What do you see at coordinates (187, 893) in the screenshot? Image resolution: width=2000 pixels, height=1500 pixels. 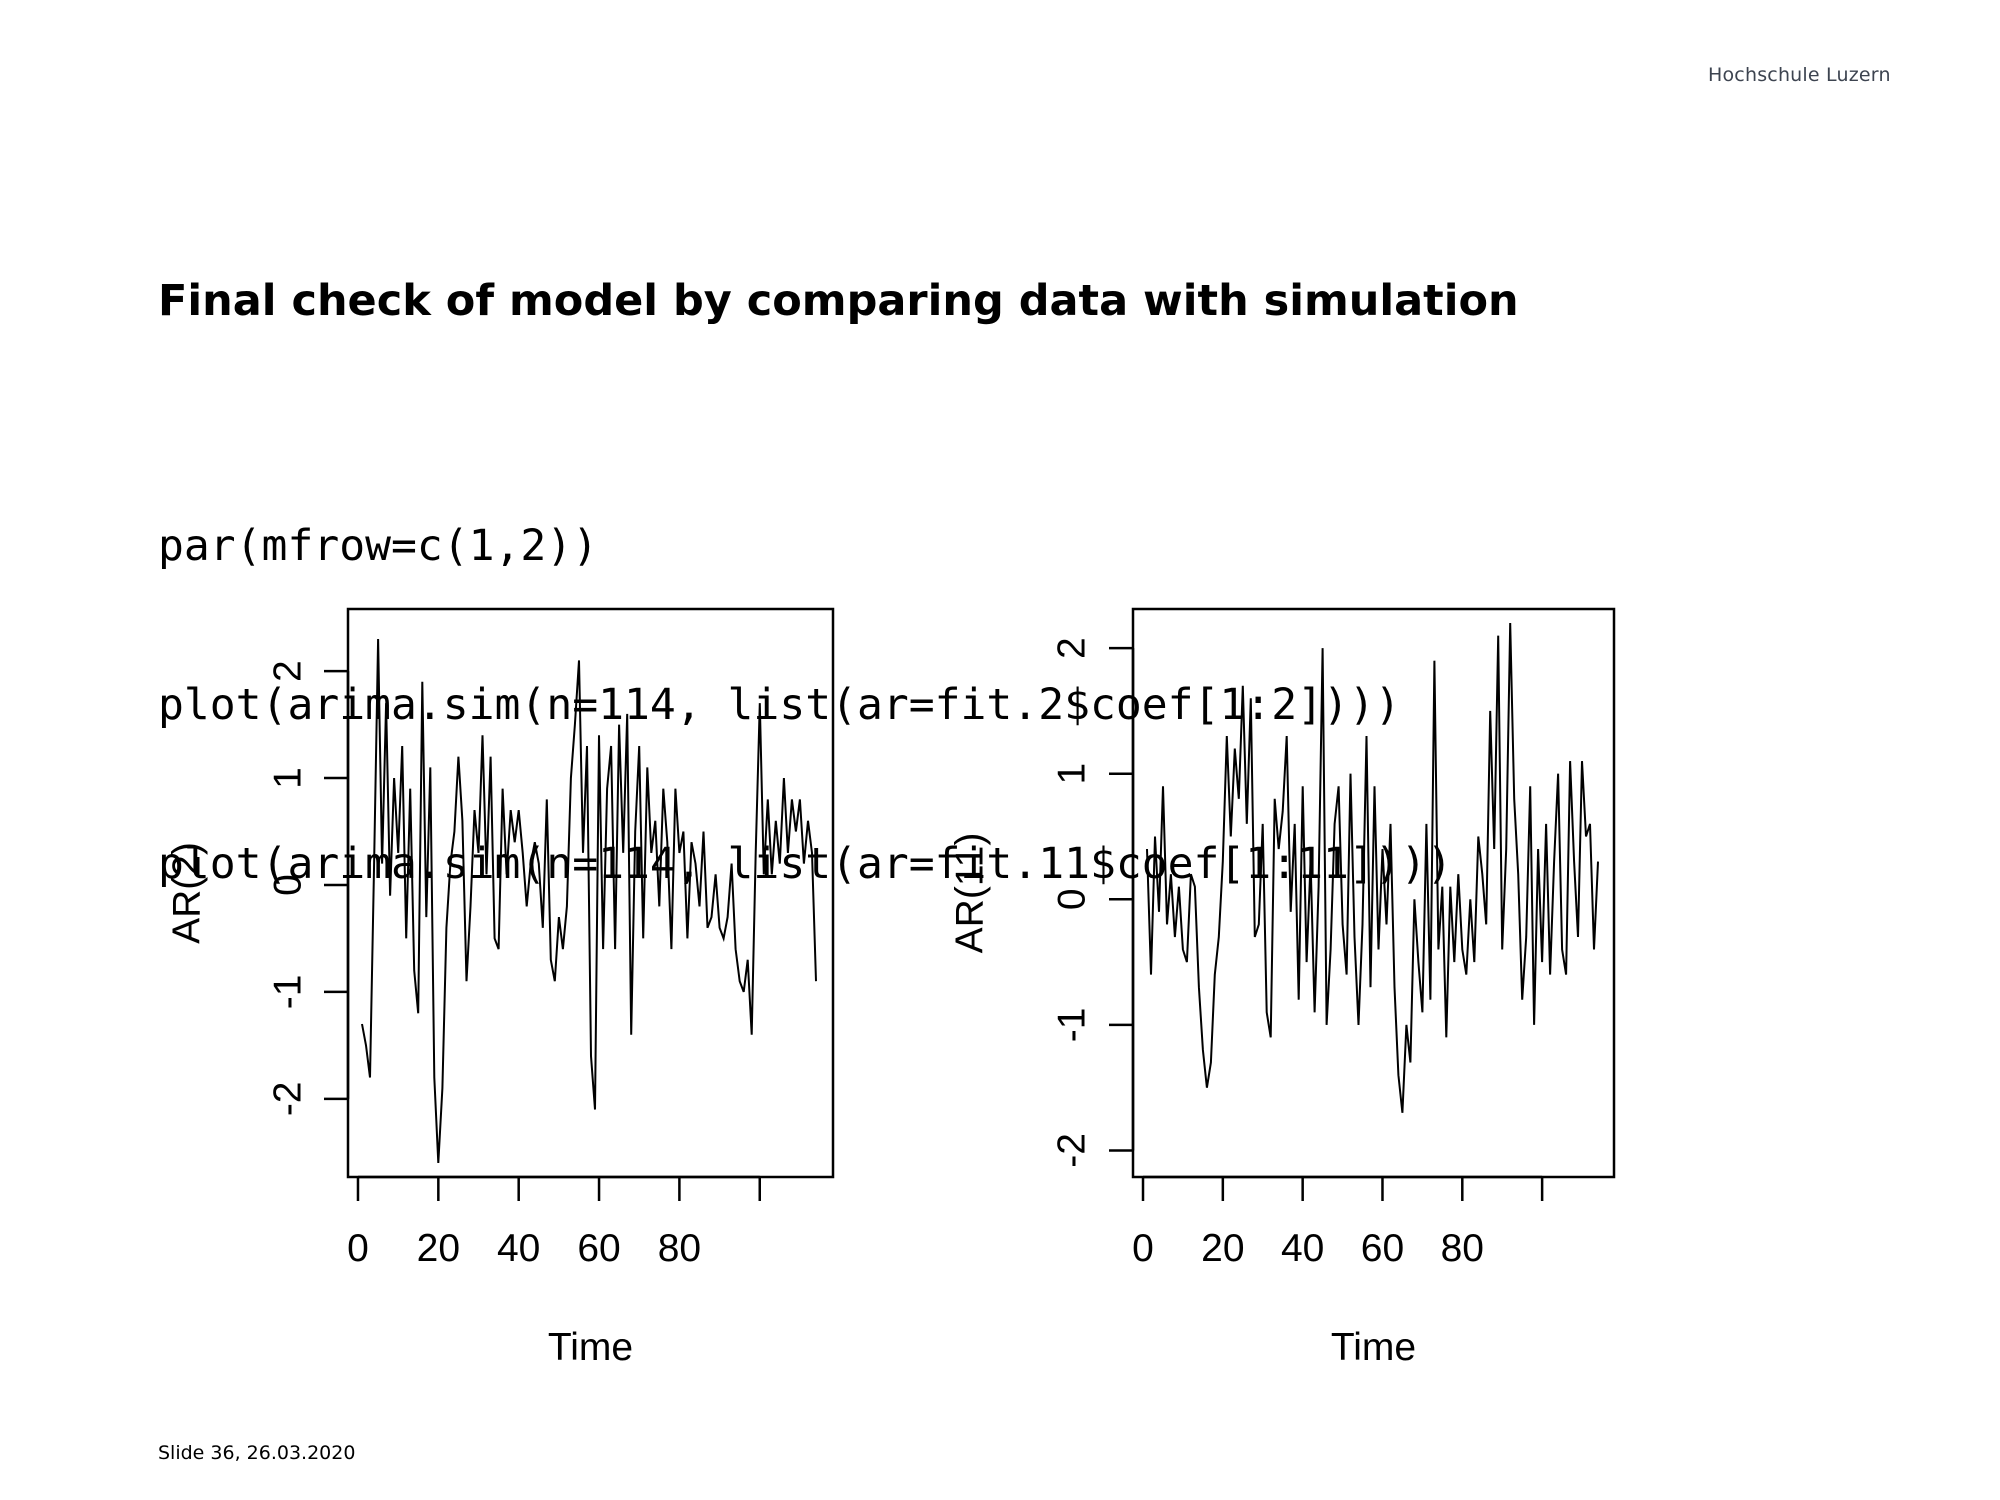 I see `y-axis-label: AR(2)` at bounding box center [187, 893].